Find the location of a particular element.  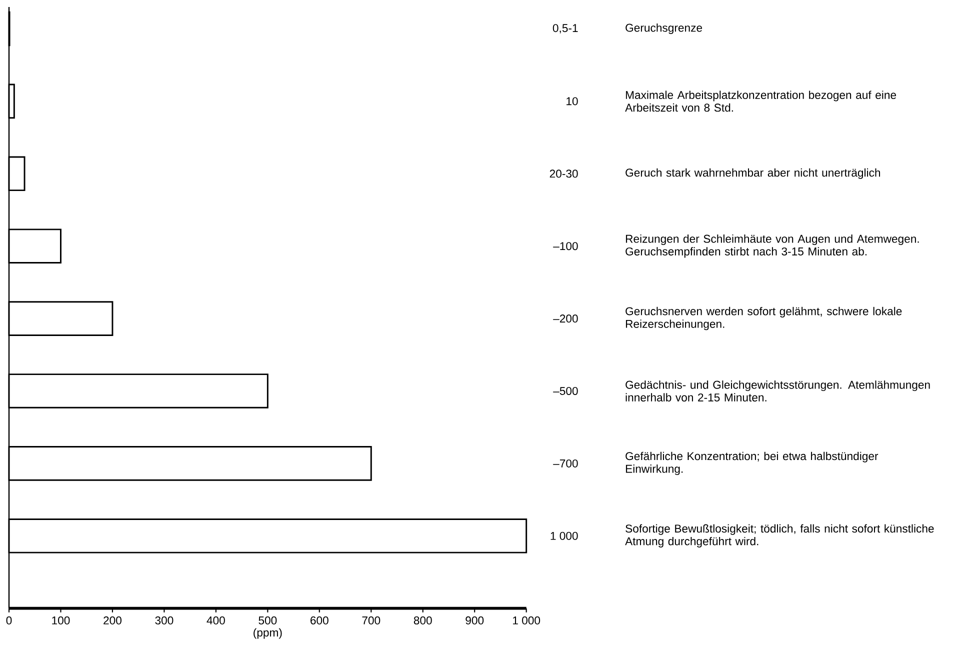

y-tick-label: Reizungen der Schleimhäute von Augen und Atemwegen. Geruchsempfinden stirbt nach 3-15 Minuten ab. is located at coordinates (772, 246).